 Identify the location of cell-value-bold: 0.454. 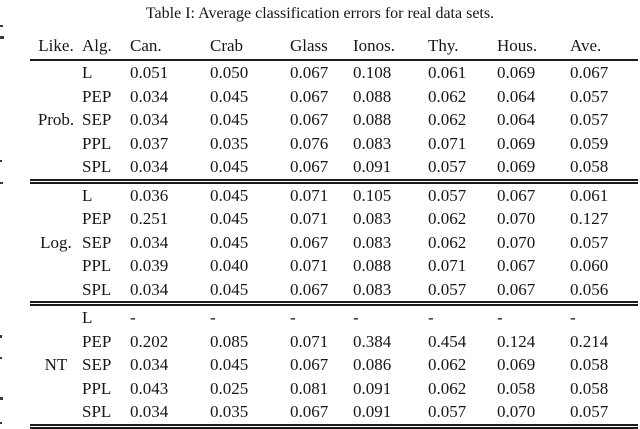
(447, 341).